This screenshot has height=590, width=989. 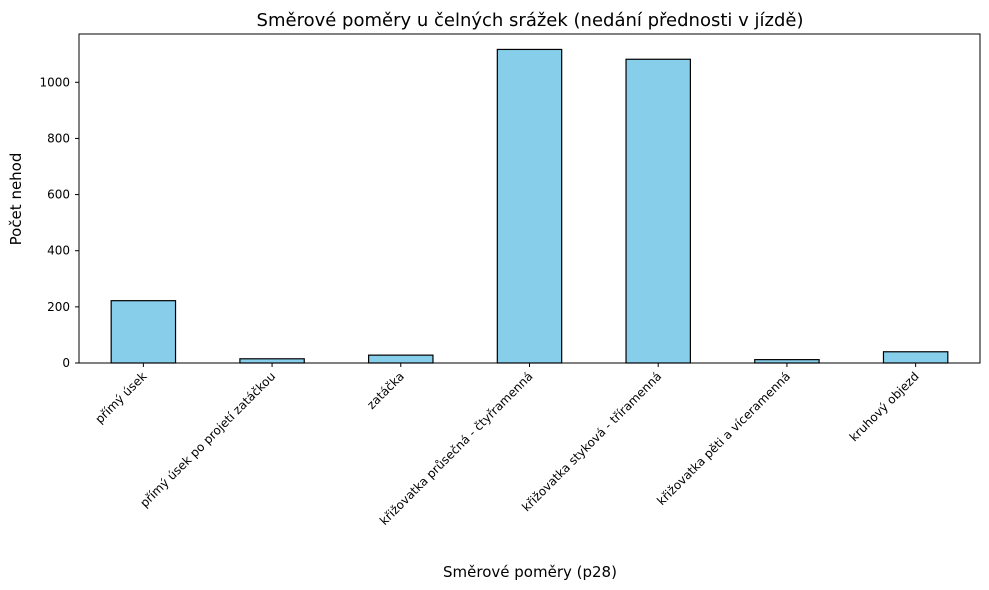 What do you see at coordinates (58, 138) in the screenshot?
I see `y-tick-label: 800` at bounding box center [58, 138].